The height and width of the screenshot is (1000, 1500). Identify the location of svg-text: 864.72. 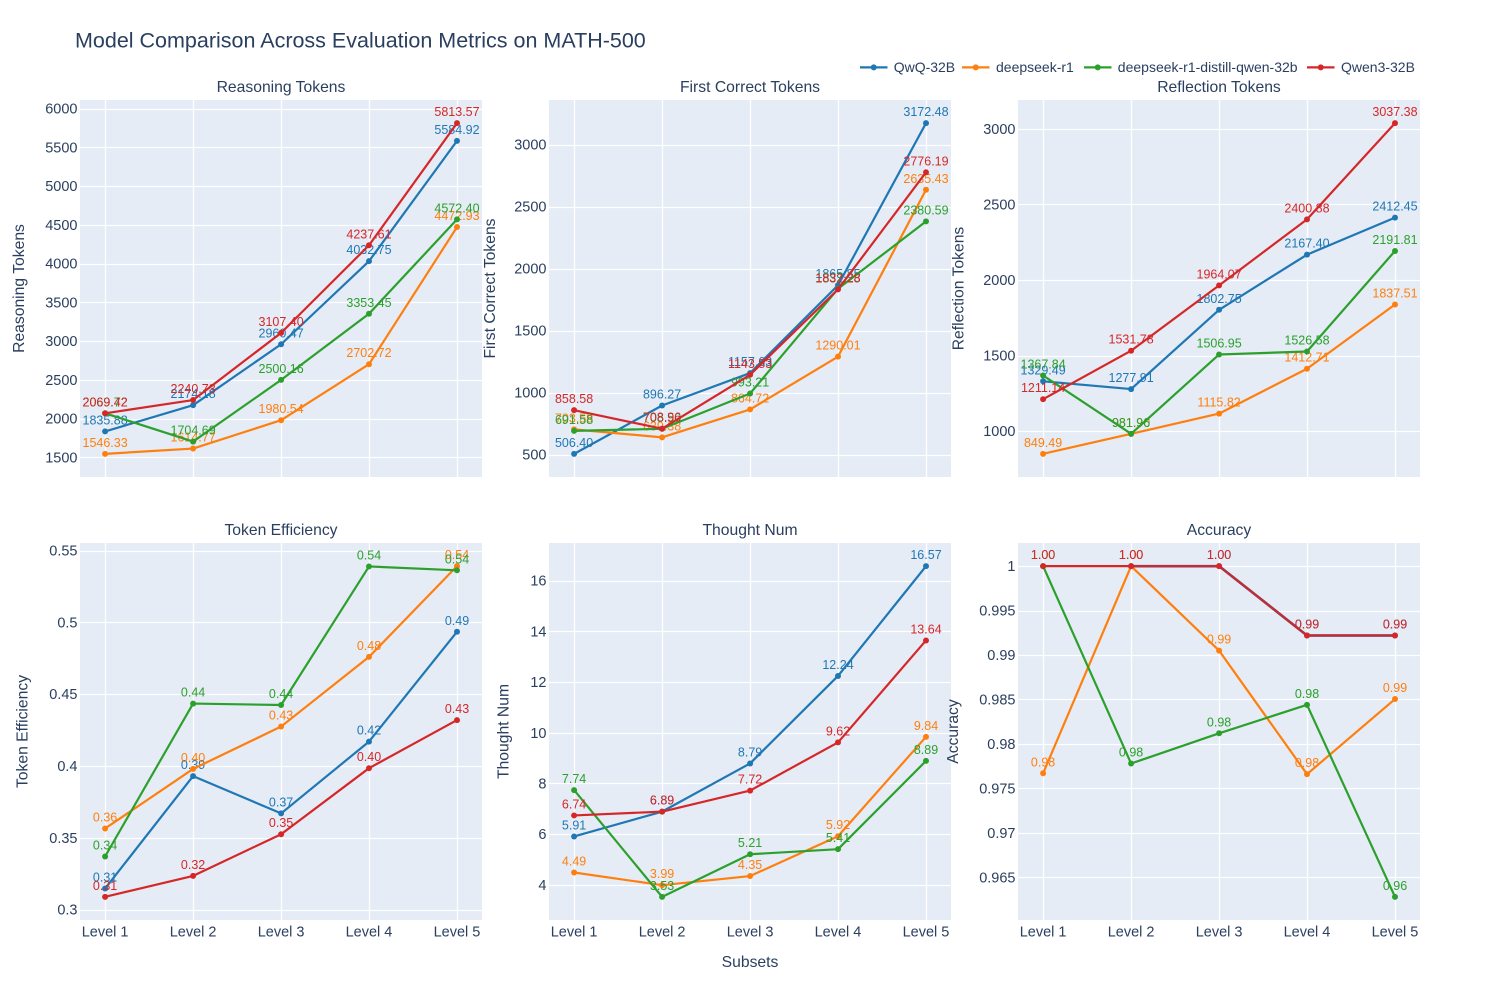
(750, 398).